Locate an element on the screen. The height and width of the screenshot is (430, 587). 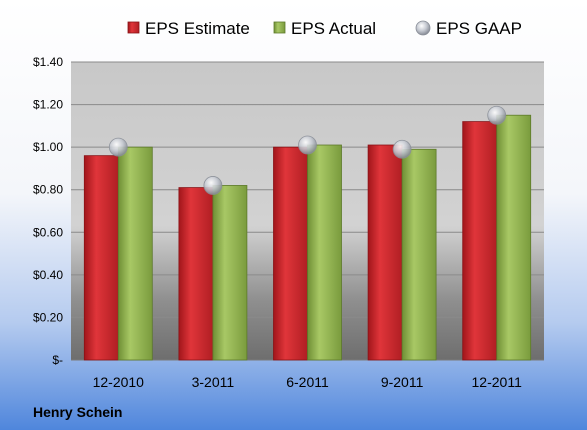
footer-label: Henry Schein is located at coordinates (77, 412).